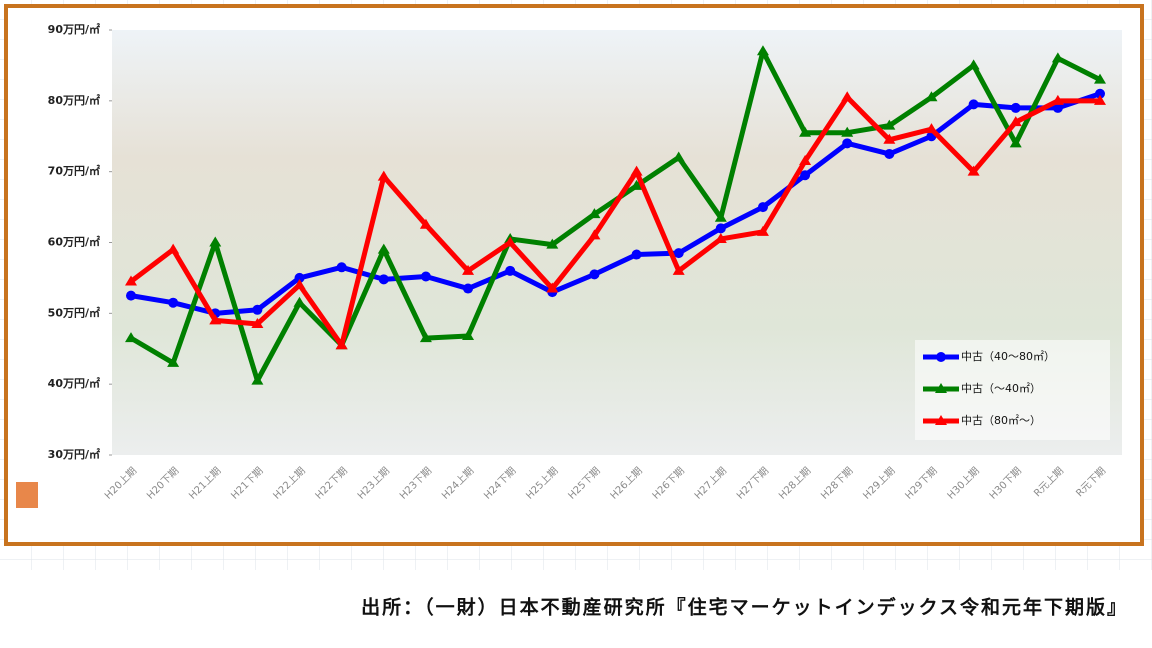 The width and height of the screenshot is (1152, 648). What do you see at coordinates (74, 100) in the screenshot?
I see `y-tick-label: 80万円/㎡` at bounding box center [74, 100].